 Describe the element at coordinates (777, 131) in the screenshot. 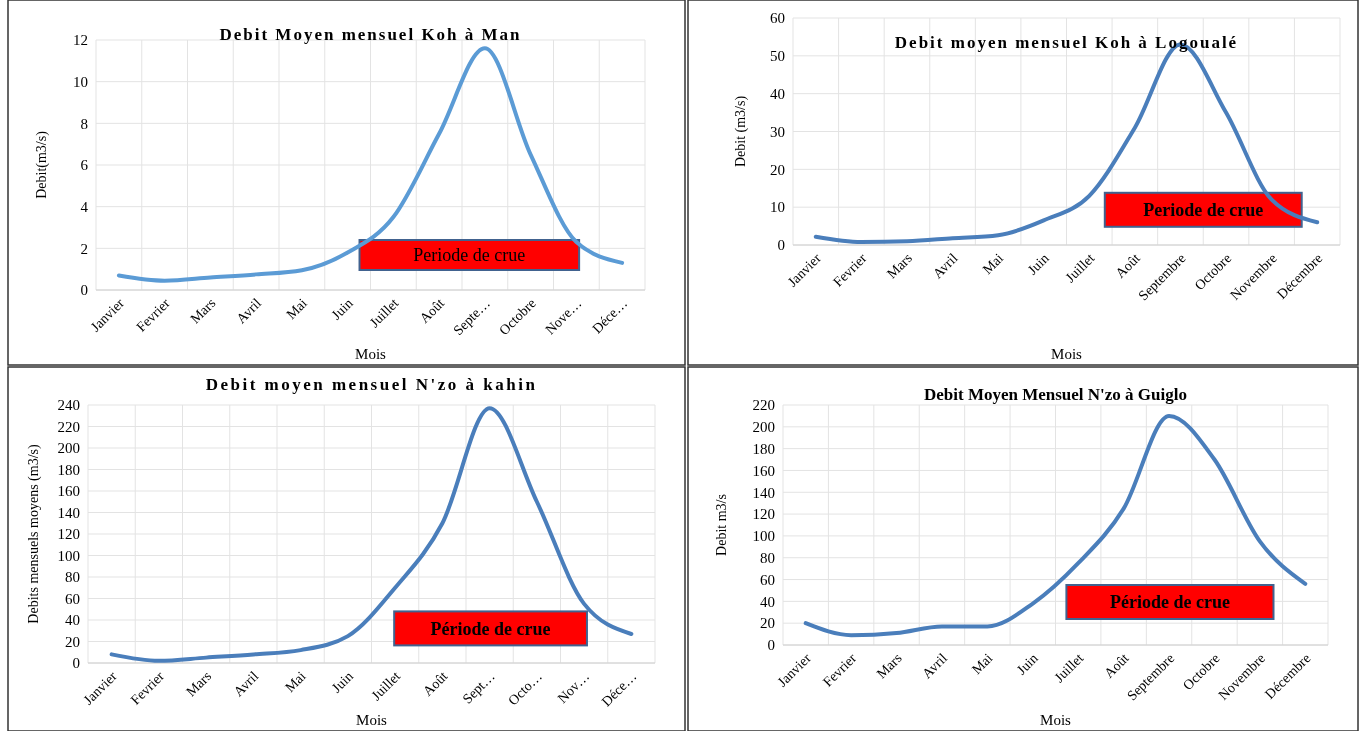

I see `y-tick-label: 30` at that location.